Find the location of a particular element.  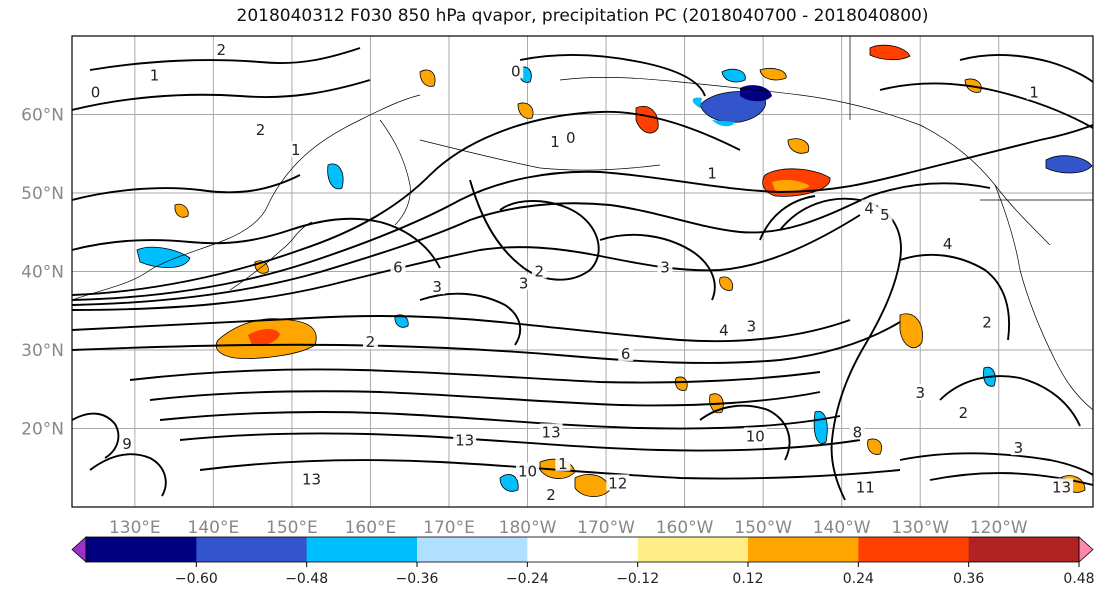

lon-tick-label: 180°W is located at coordinates (528, 528).